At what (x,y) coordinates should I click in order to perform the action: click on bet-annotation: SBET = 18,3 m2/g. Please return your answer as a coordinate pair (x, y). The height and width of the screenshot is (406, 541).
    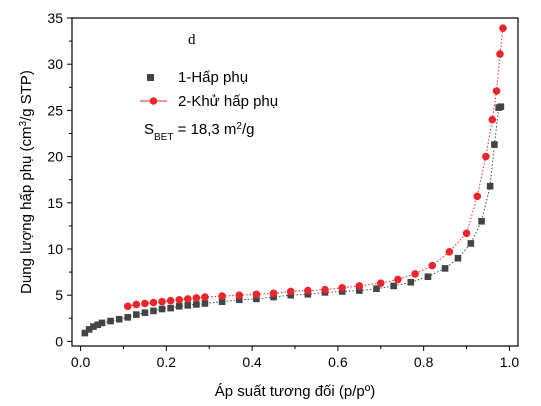
    Looking at the image, I should click on (199, 132).